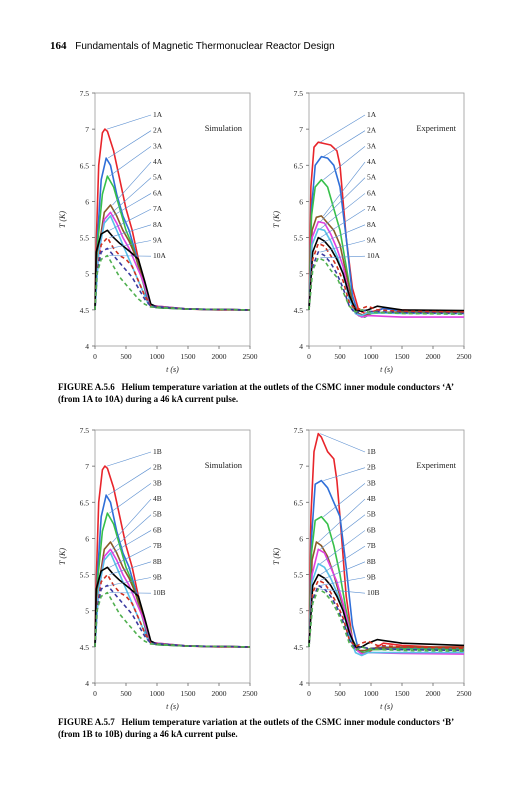 The height and width of the screenshot is (800, 531). What do you see at coordinates (85, 575) in the screenshot?
I see `y-tick-label: 5.5` at bounding box center [85, 575].